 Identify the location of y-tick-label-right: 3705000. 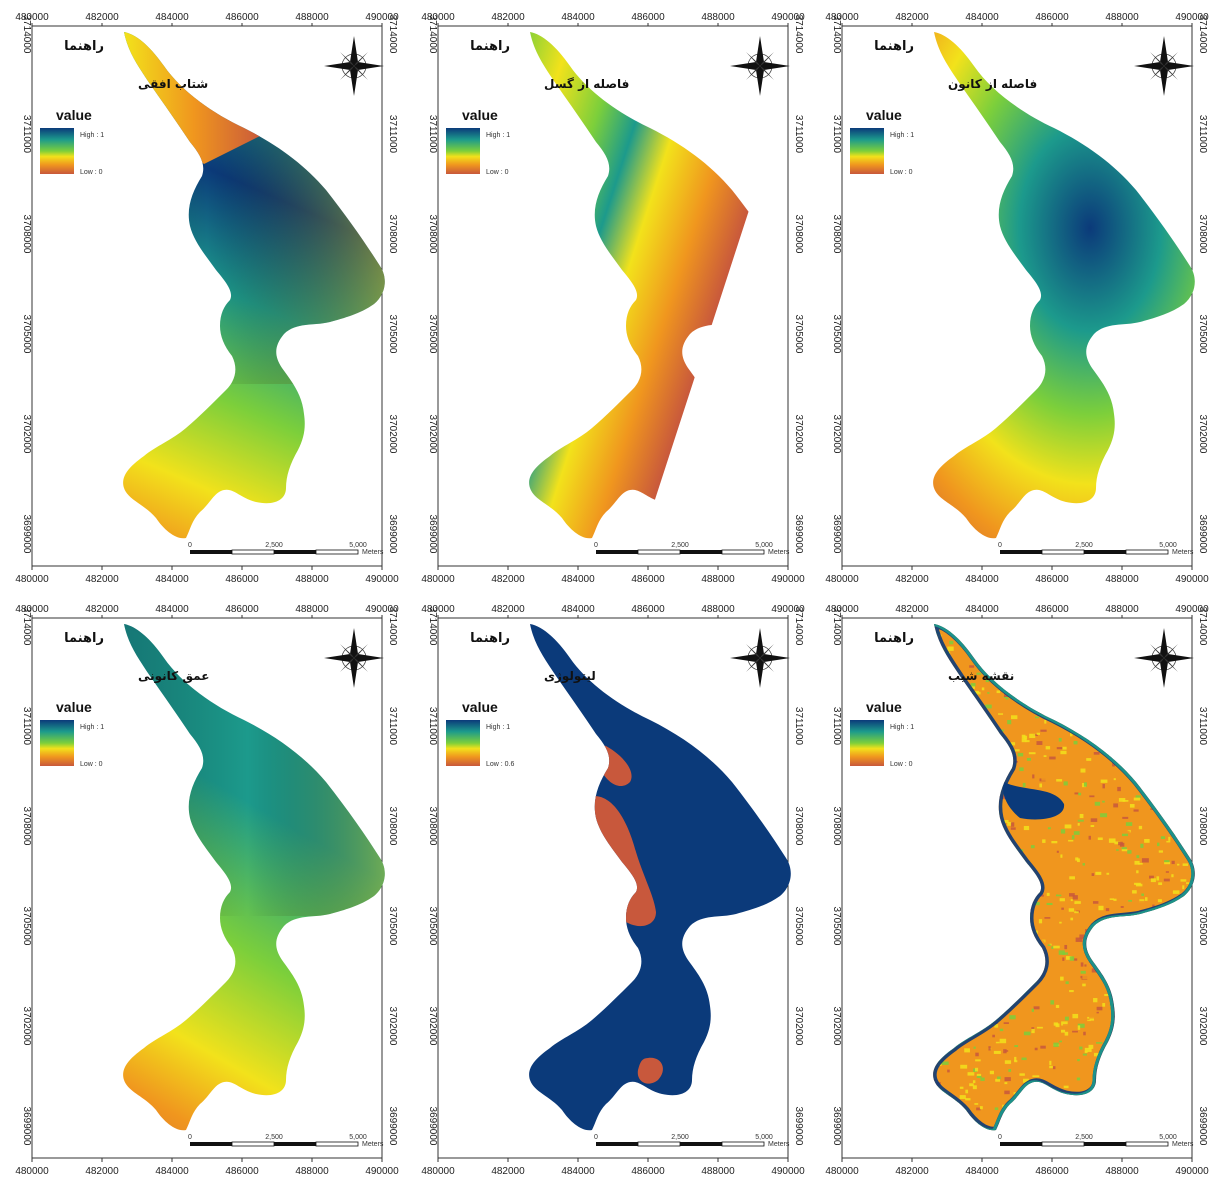
(1202, 926).